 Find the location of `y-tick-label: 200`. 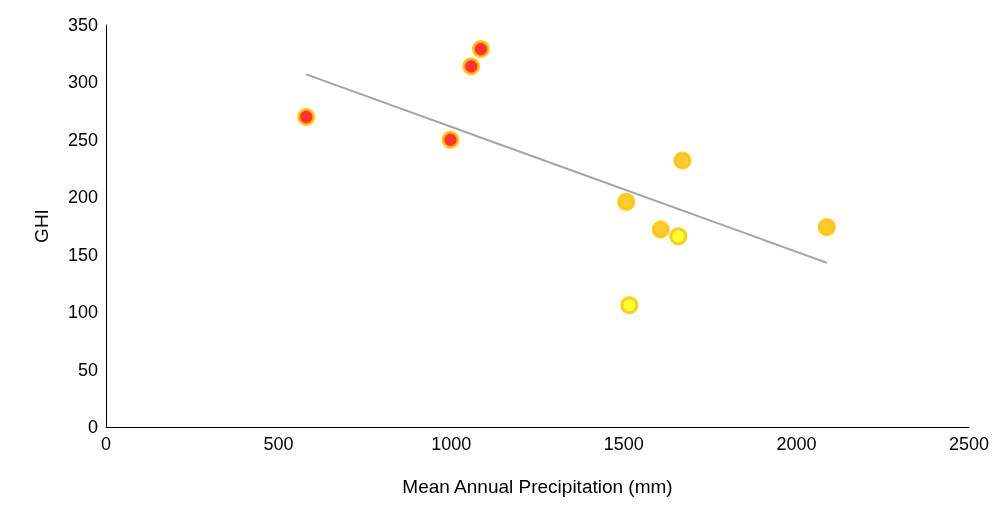

y-tick-label: 200 is located at coordinates (82, 197).